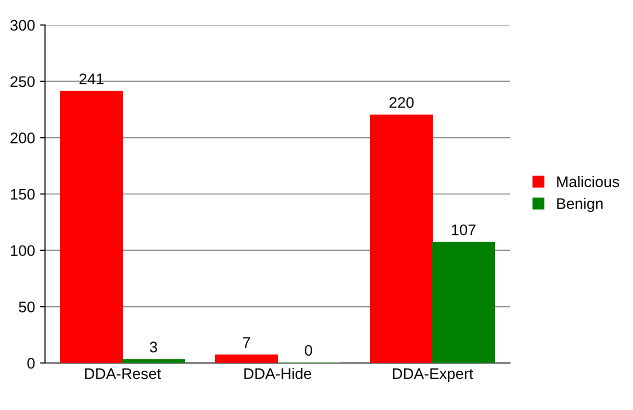 Image resolution: width=633 pixels, height=410 pixels. What do you see at coordinates (402, 102) in the screenshot?
I see `data-label: 220` at bounding box center [402, 102].